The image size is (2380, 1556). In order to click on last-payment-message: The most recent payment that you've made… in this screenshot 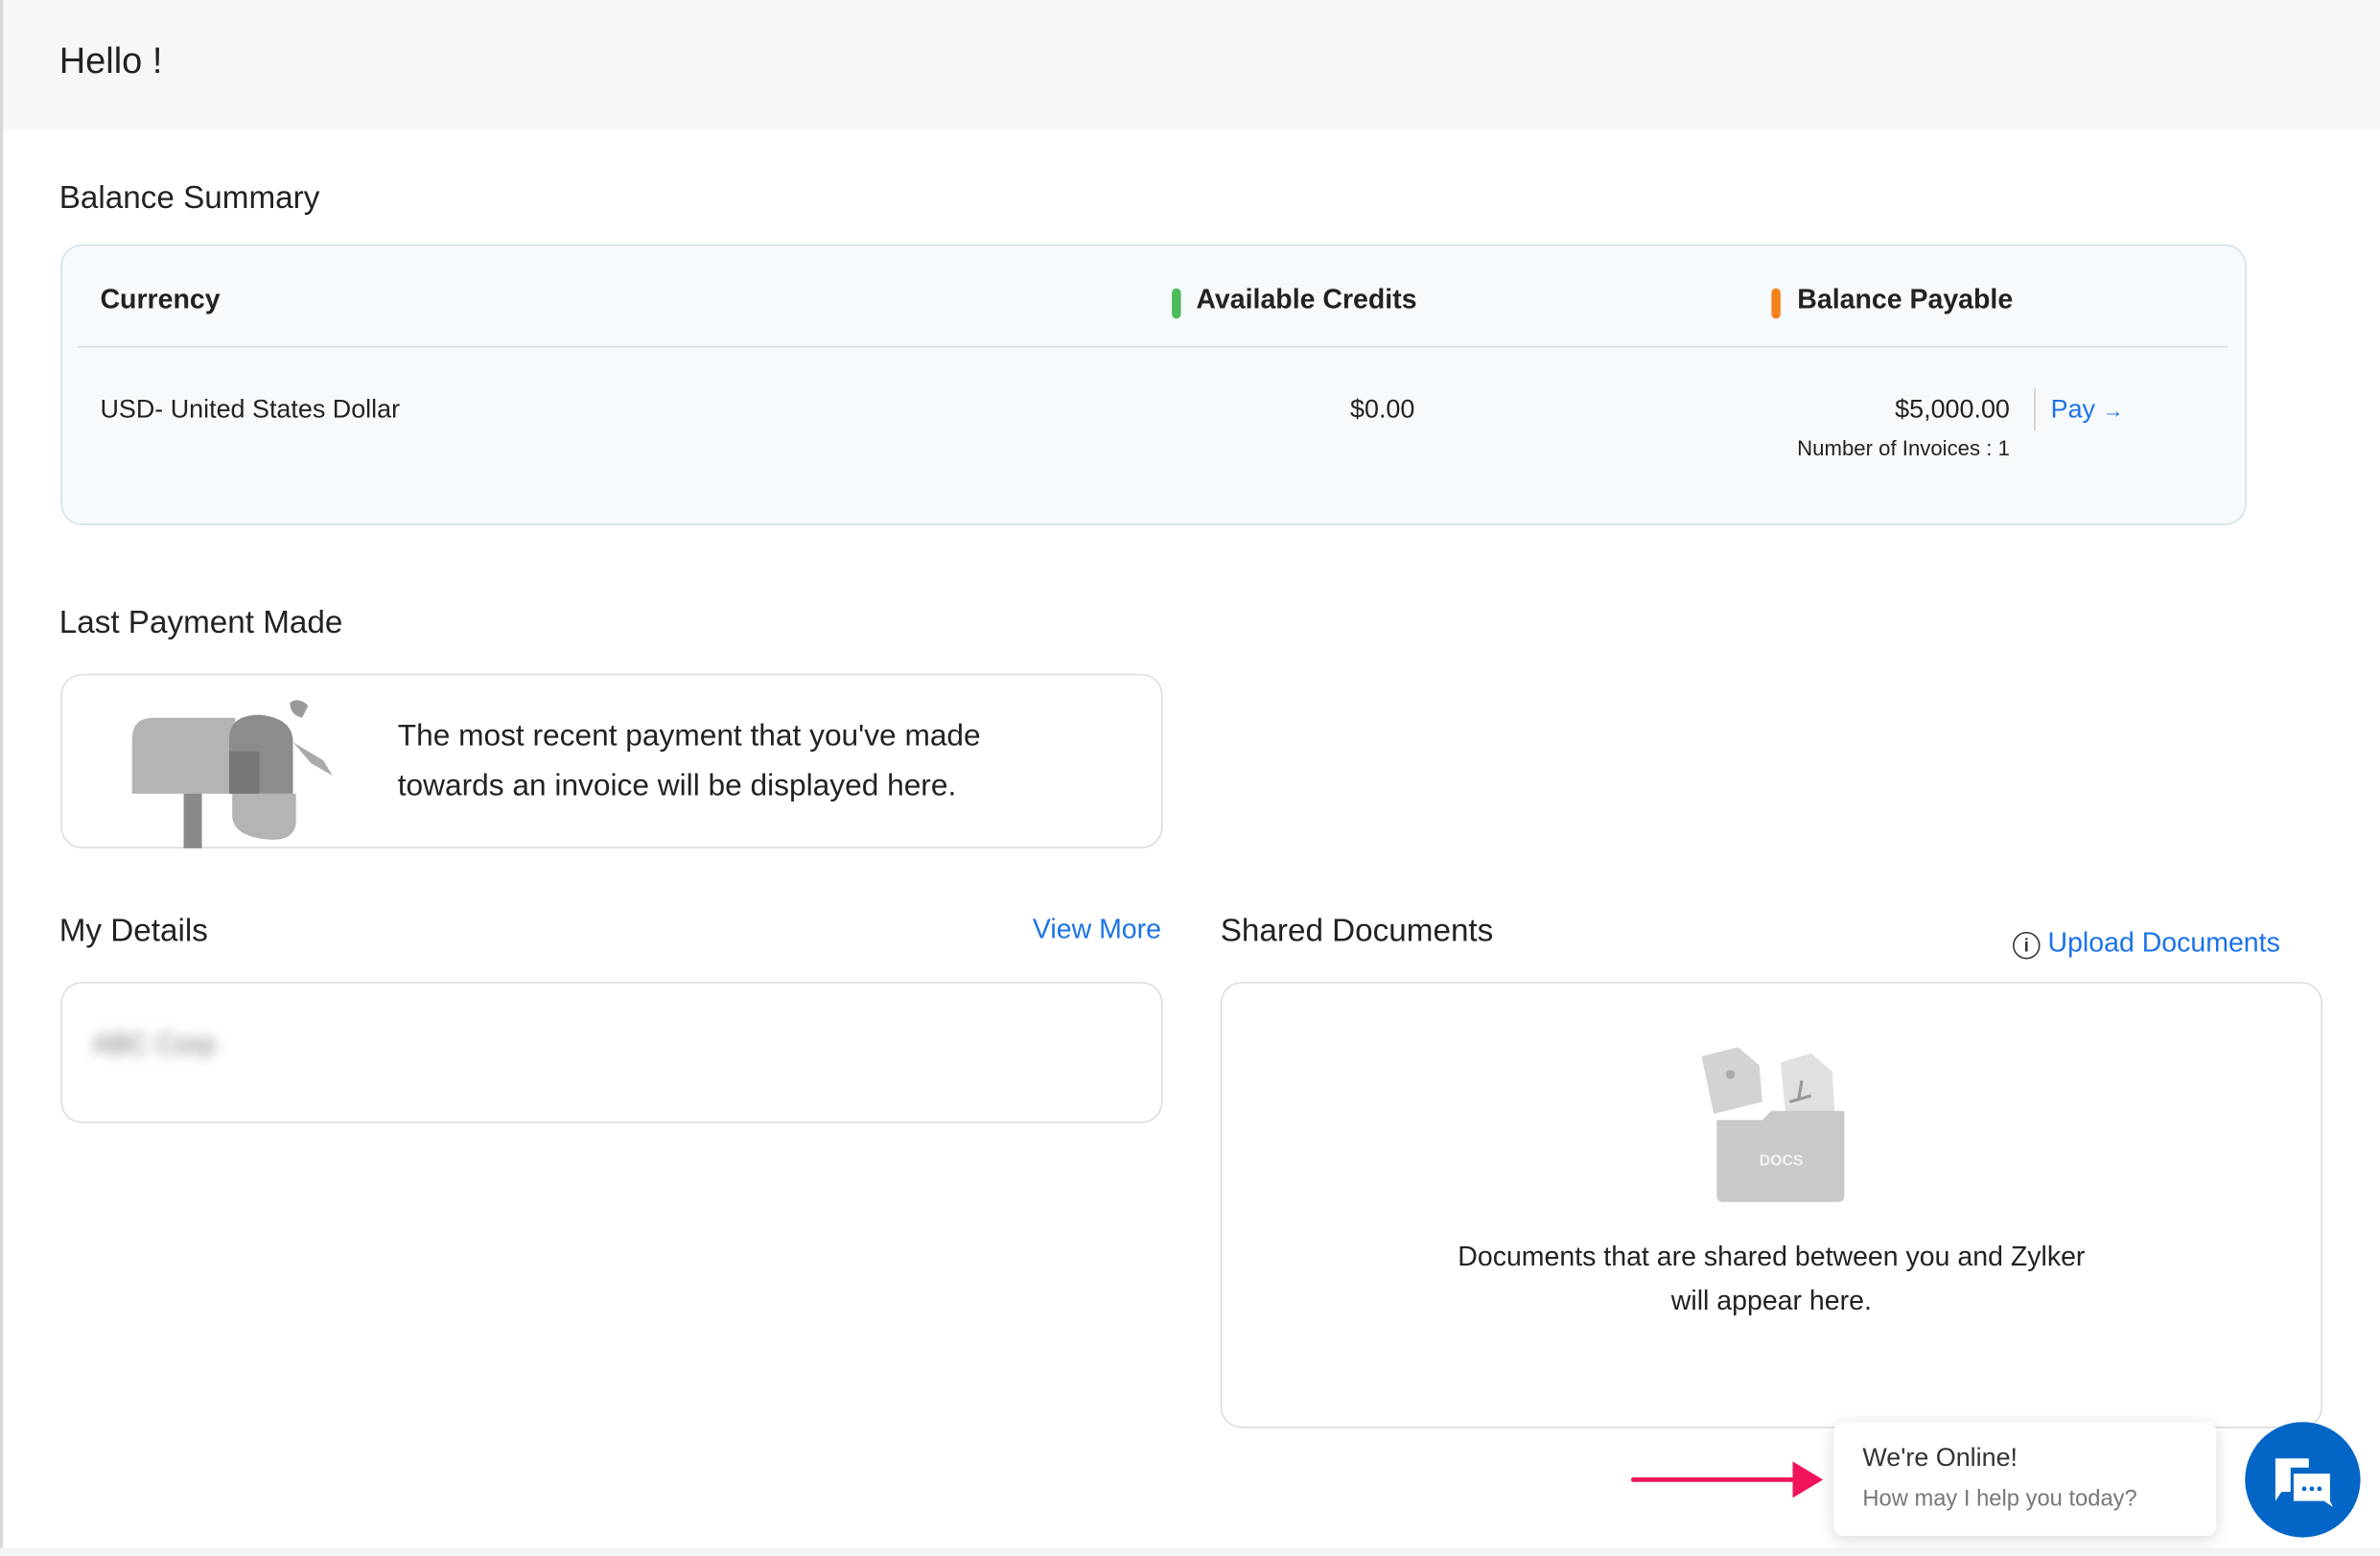, I will do `click(689, 761)`.